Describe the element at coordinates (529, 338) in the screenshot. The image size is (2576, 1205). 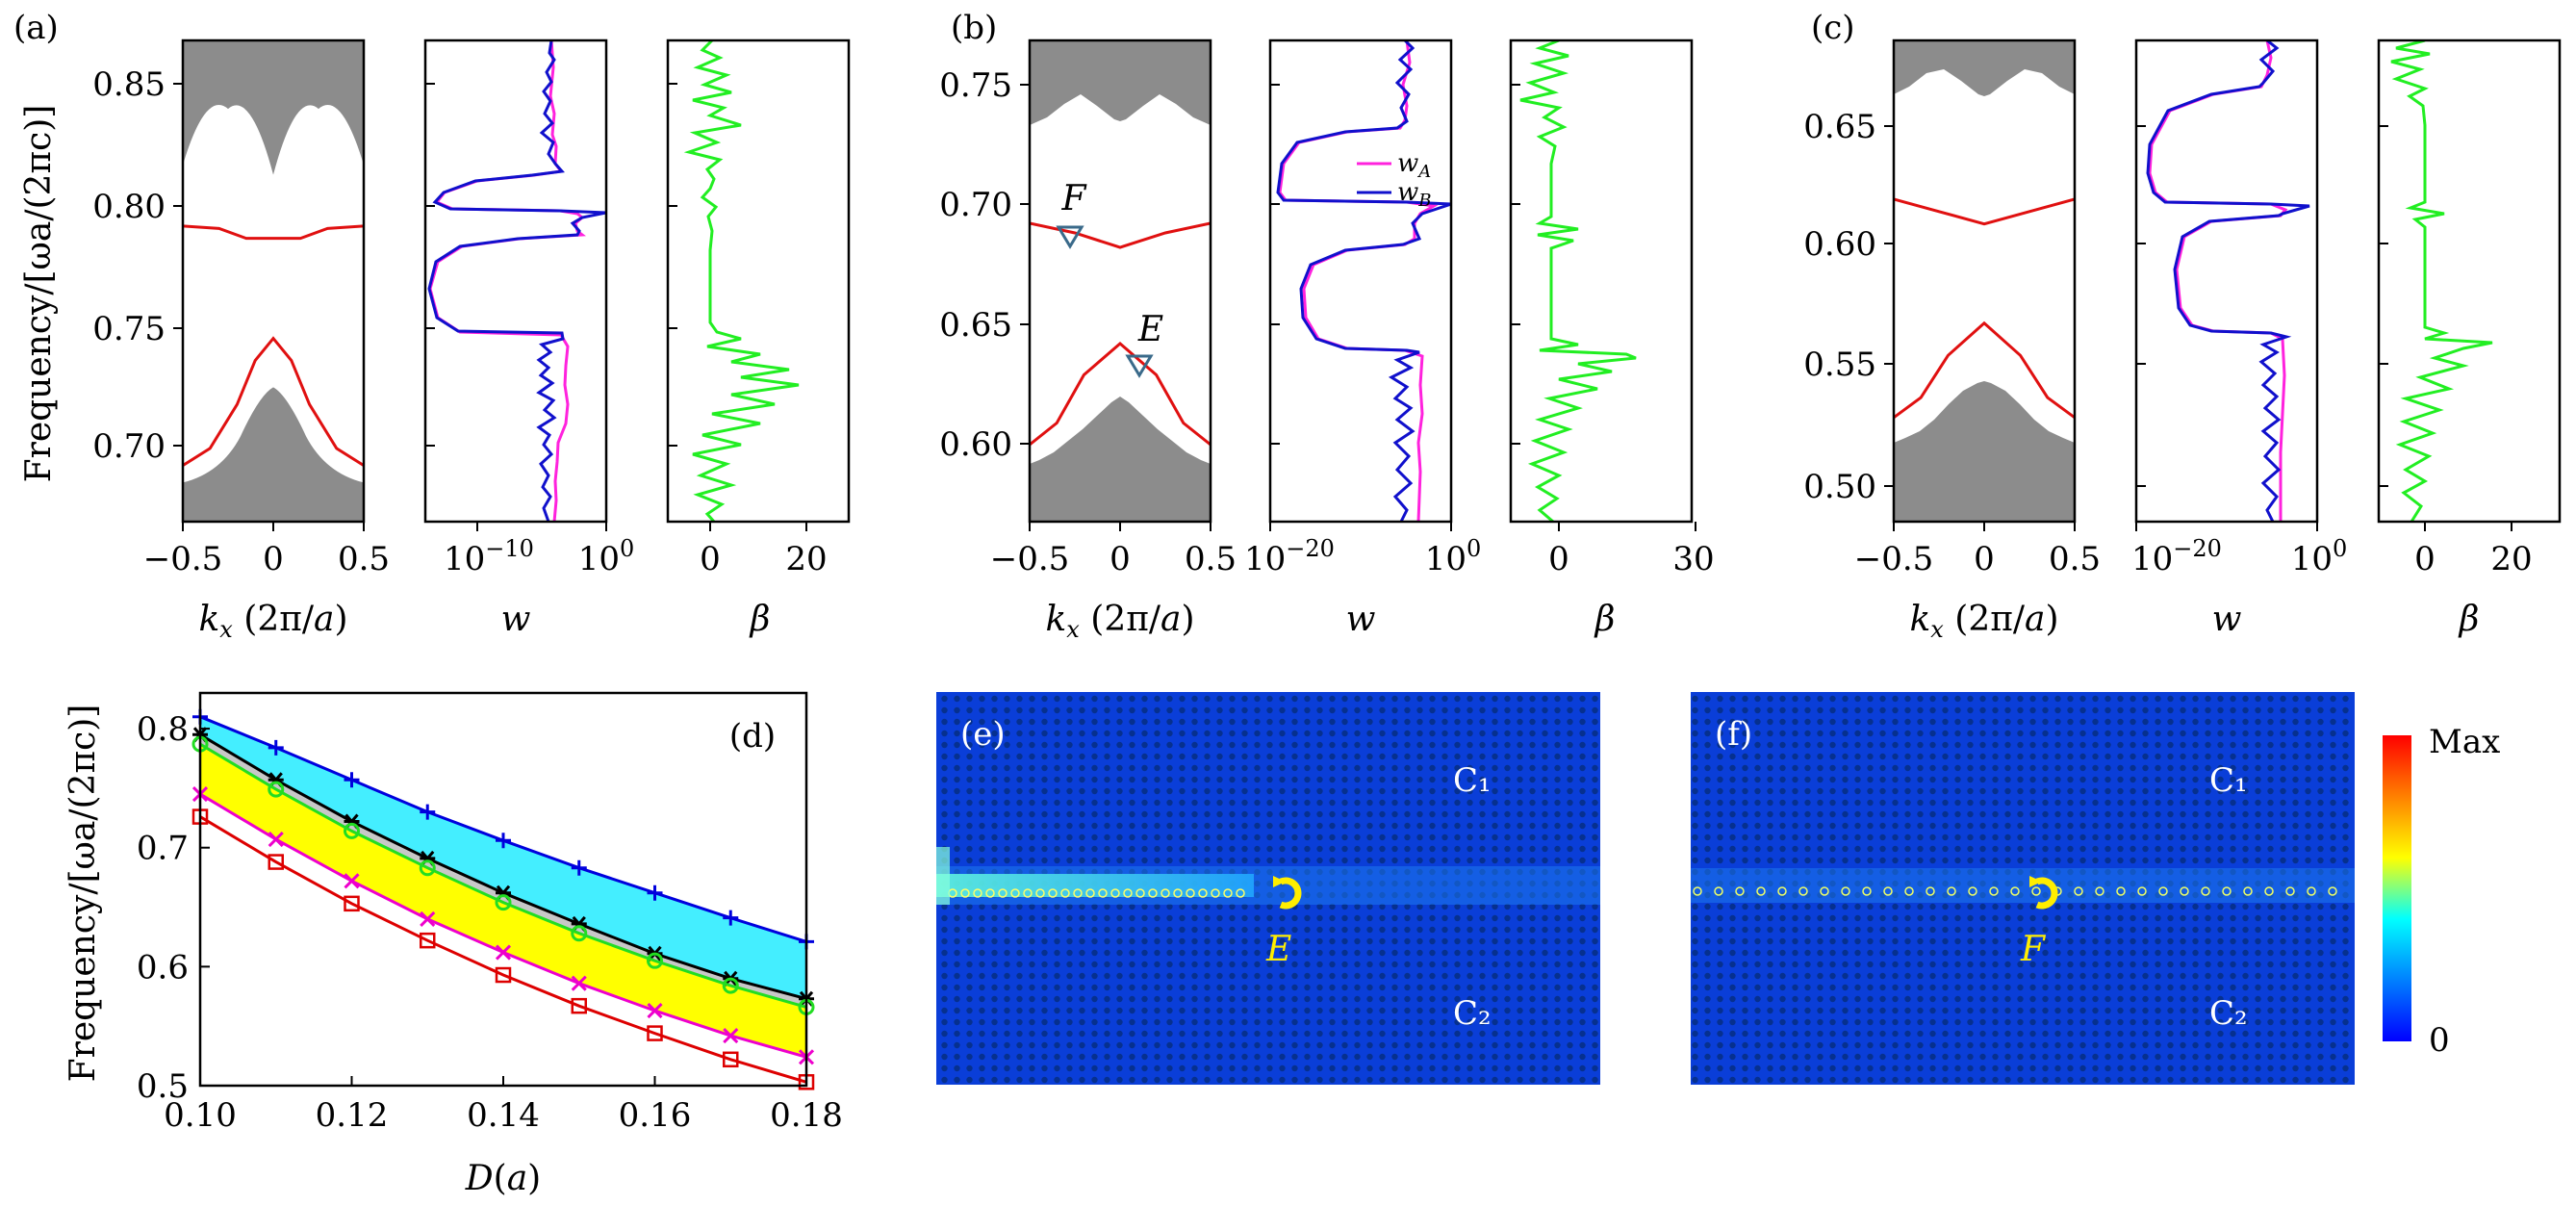
I see `panel-a-w-plot: 10−10 100 w` at that location.